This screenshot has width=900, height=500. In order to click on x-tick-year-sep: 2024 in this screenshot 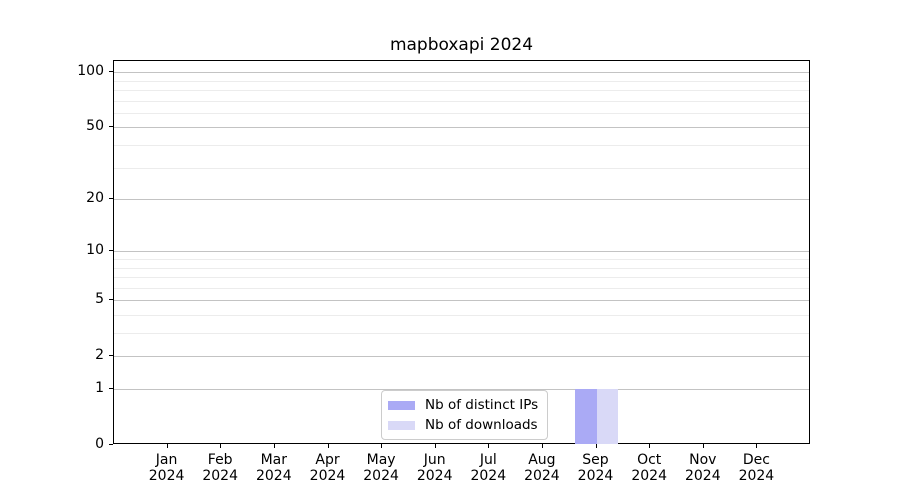, I will do `click(595, 476)`.